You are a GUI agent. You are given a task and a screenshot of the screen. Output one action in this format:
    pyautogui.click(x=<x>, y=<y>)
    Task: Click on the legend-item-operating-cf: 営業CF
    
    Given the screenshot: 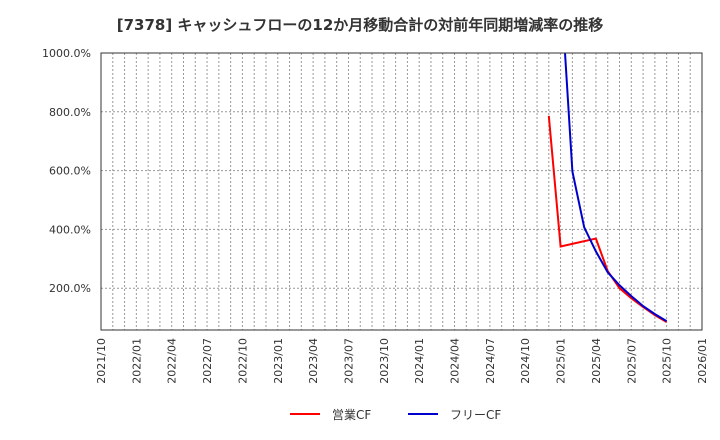 What is the action you would take?
    pyautogui.click(x=330, y=414)
    